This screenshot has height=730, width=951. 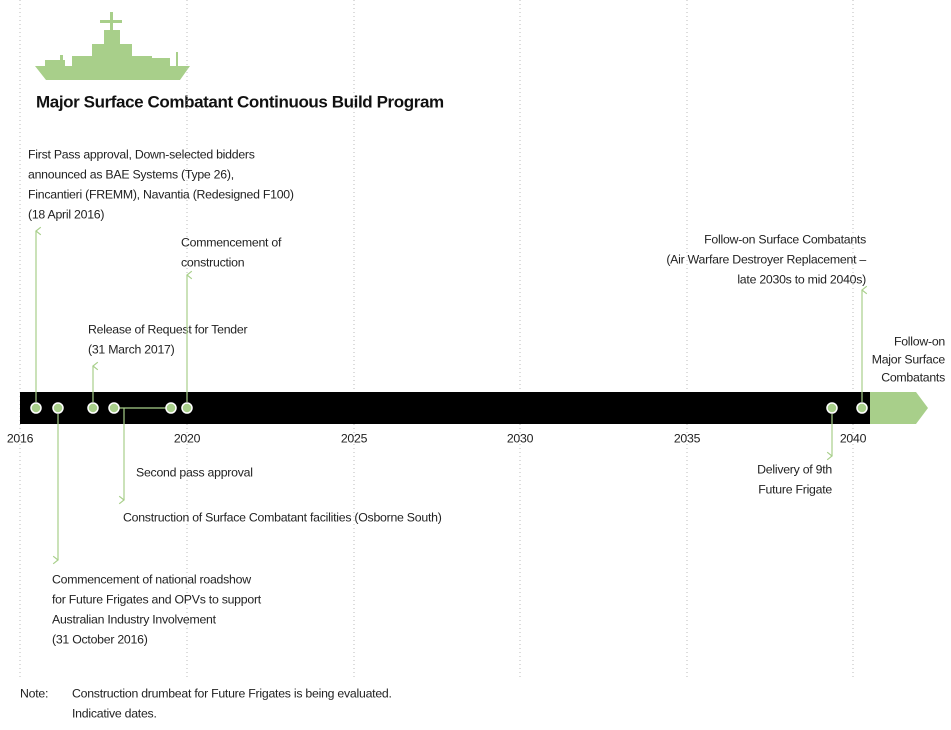 What do you see at coordinates (687, 438) in the screenshot?
I see `year-label: 2035` at bounding box center [687, 438].